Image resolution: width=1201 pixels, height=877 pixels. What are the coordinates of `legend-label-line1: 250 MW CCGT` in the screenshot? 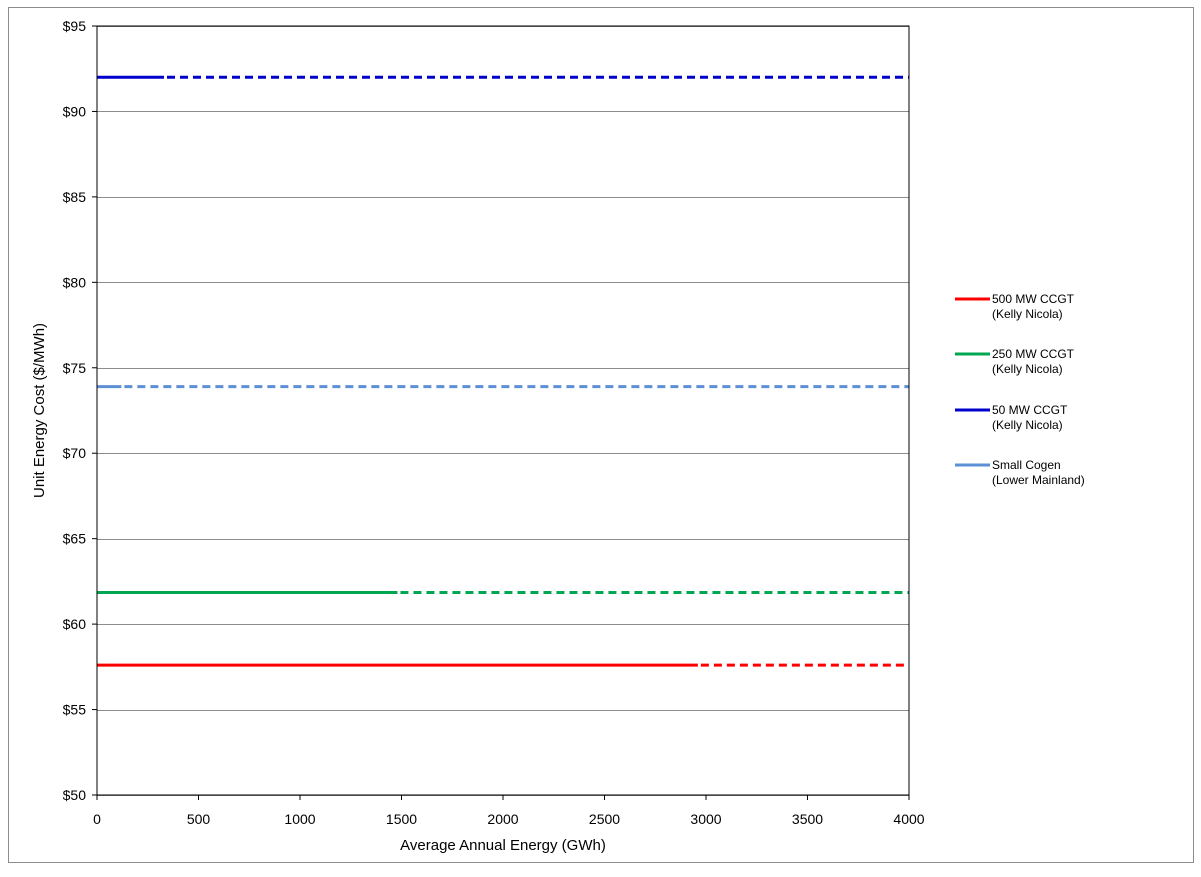 It's located at (1033, 354).